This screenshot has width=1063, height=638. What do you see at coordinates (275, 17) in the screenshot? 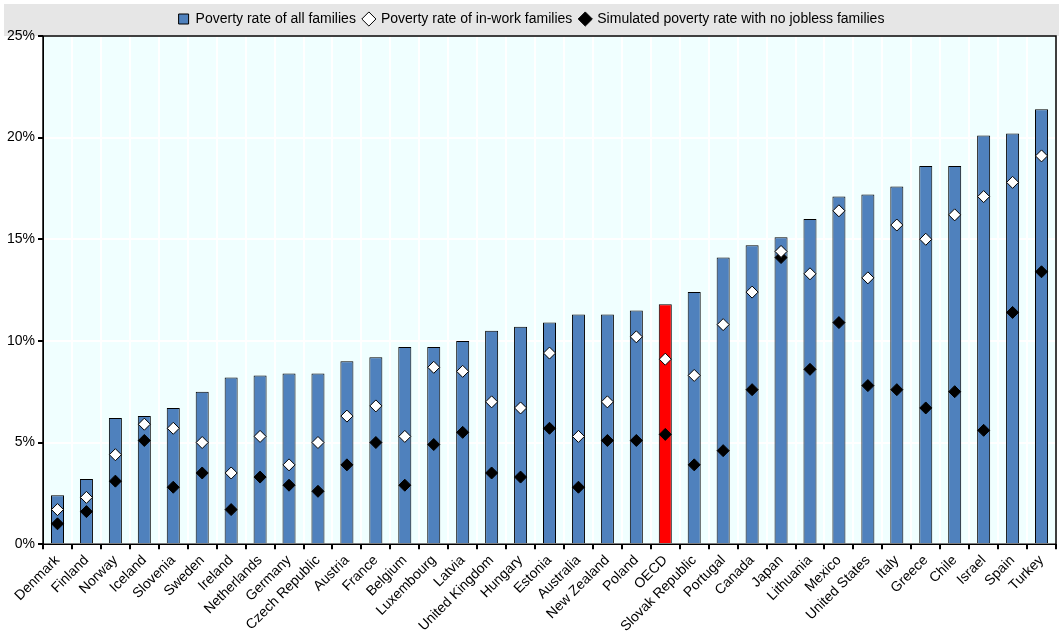
I see `legend-label: Poverty rate of all families` at bounding box center [275, 17].